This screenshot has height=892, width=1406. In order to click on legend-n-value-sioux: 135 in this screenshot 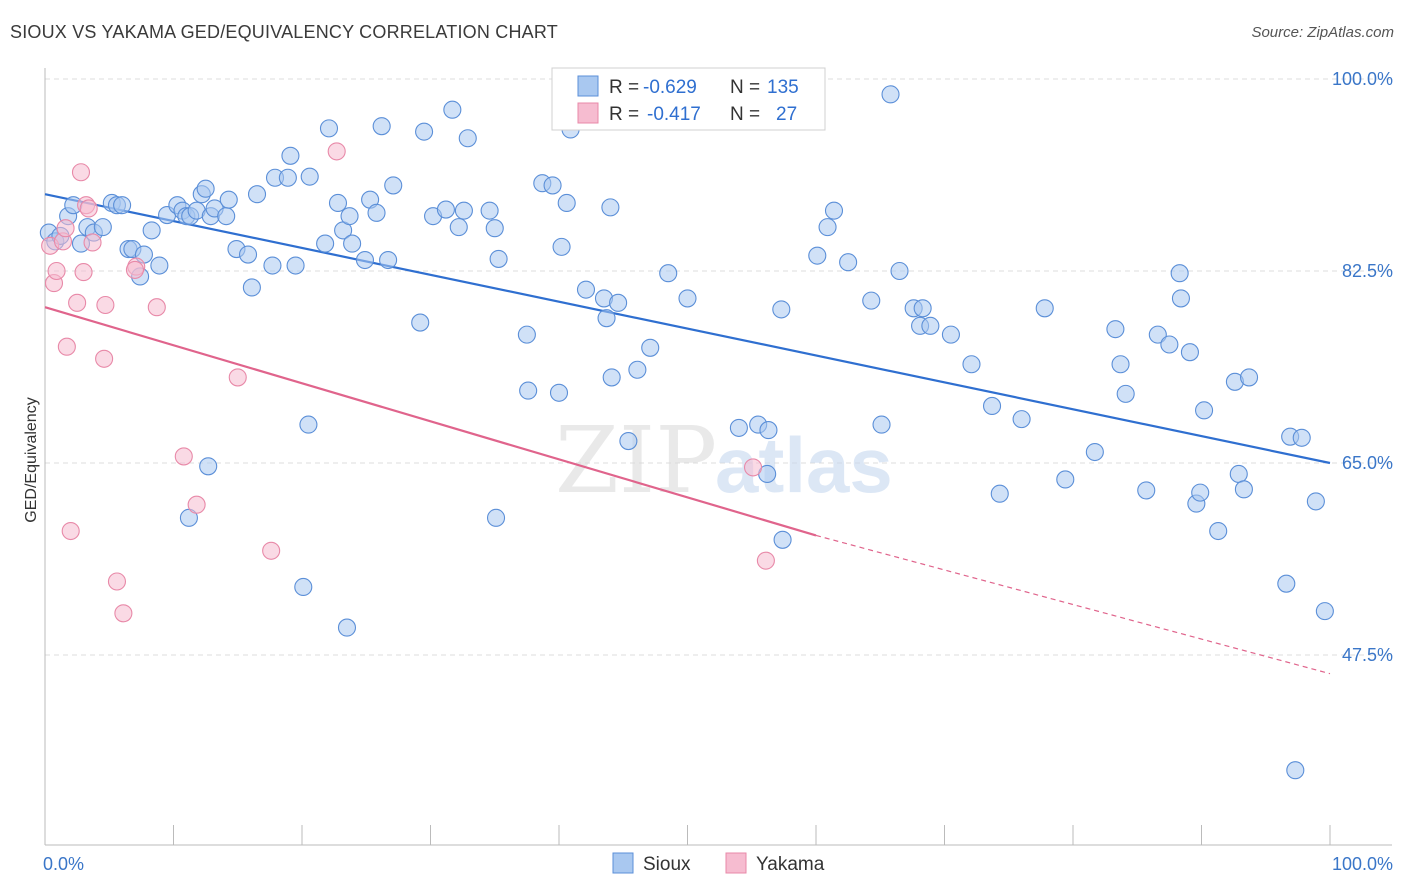, I will do `click(783, 87)`.